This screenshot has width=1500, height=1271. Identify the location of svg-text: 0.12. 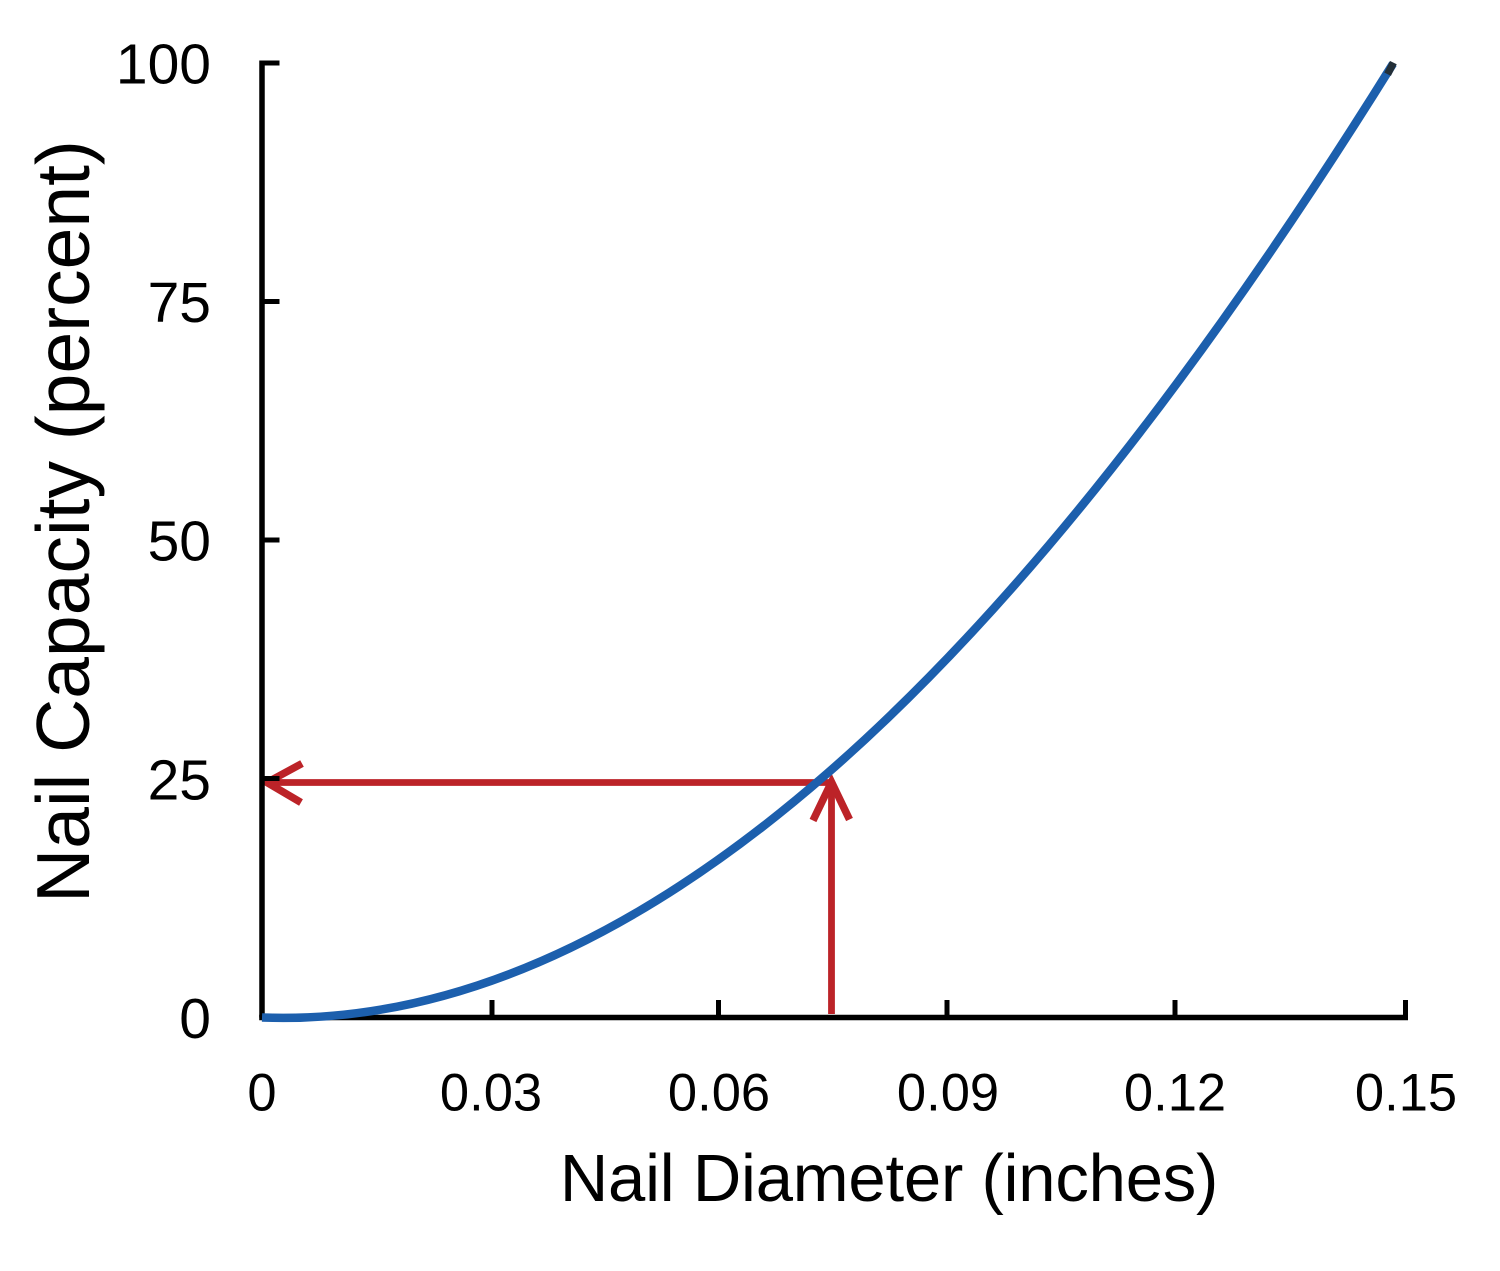
(1175, 1093).